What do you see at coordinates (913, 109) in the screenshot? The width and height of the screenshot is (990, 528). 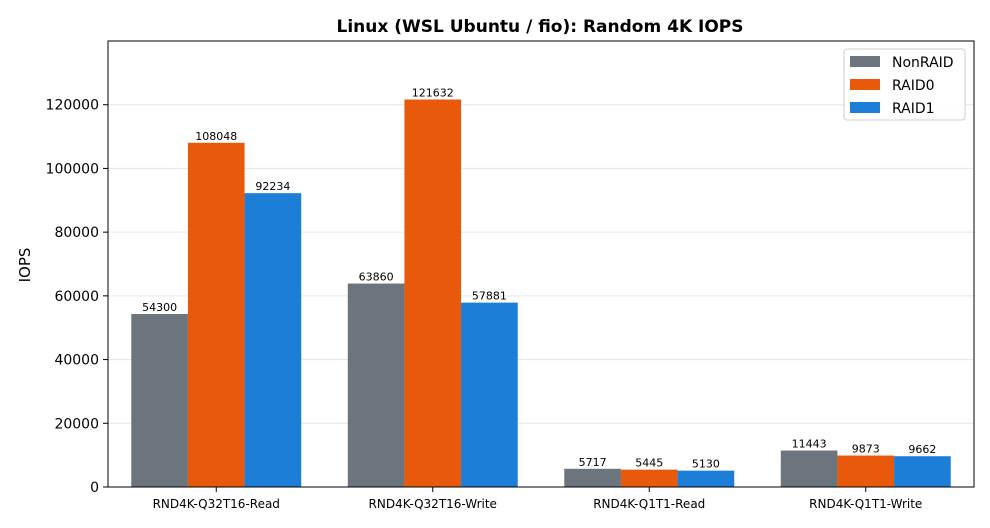 I see `legend-label-raid1: RAID1` at bounding box center [913, 109].